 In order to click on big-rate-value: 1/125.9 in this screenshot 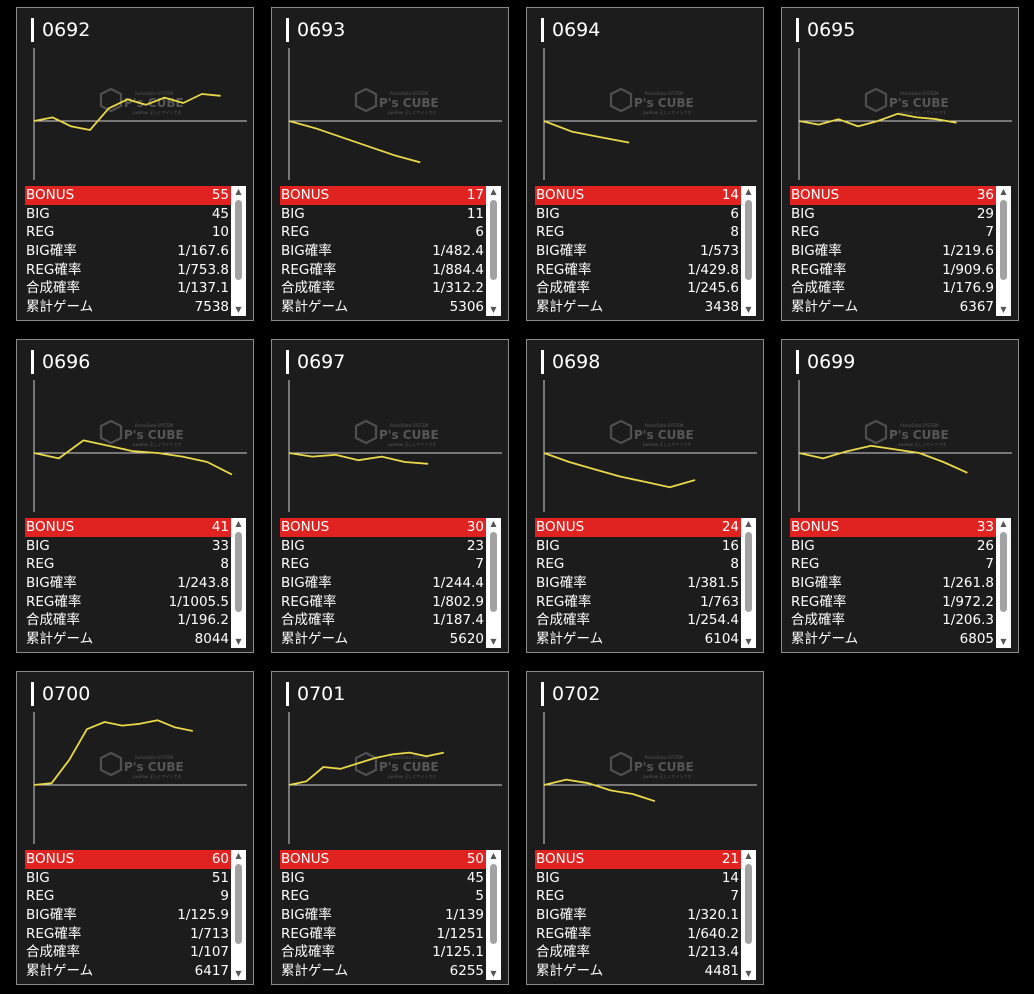, I will do `click(203, 915)`.